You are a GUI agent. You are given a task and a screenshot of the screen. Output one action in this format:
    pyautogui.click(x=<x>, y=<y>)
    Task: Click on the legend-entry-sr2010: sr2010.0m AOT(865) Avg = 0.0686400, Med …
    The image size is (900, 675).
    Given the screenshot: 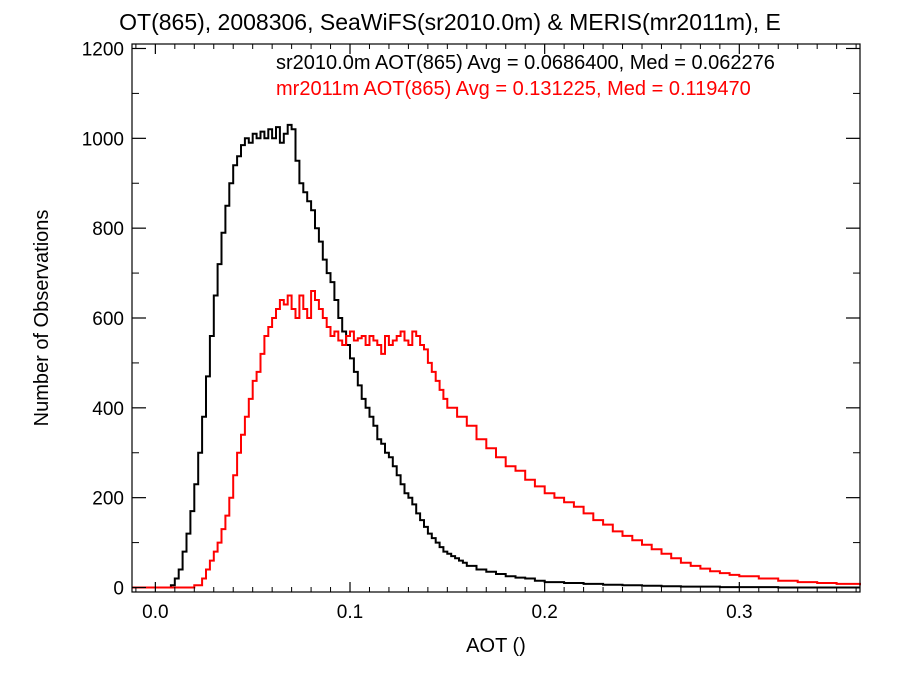 What is the action you would take?
    pyautogui.click(x=525, y=63)
    